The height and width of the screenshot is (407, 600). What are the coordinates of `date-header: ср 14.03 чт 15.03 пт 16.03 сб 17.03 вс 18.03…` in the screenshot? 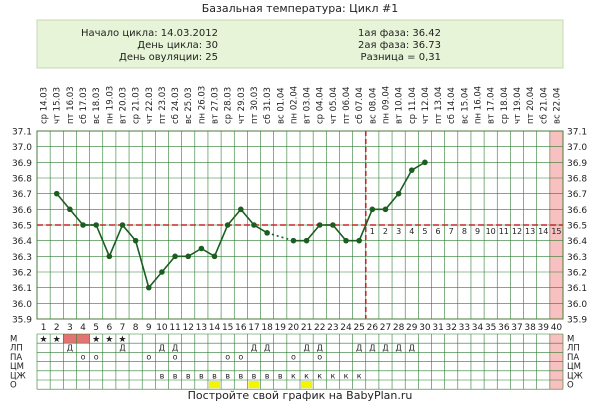 It's located at (301, 105).